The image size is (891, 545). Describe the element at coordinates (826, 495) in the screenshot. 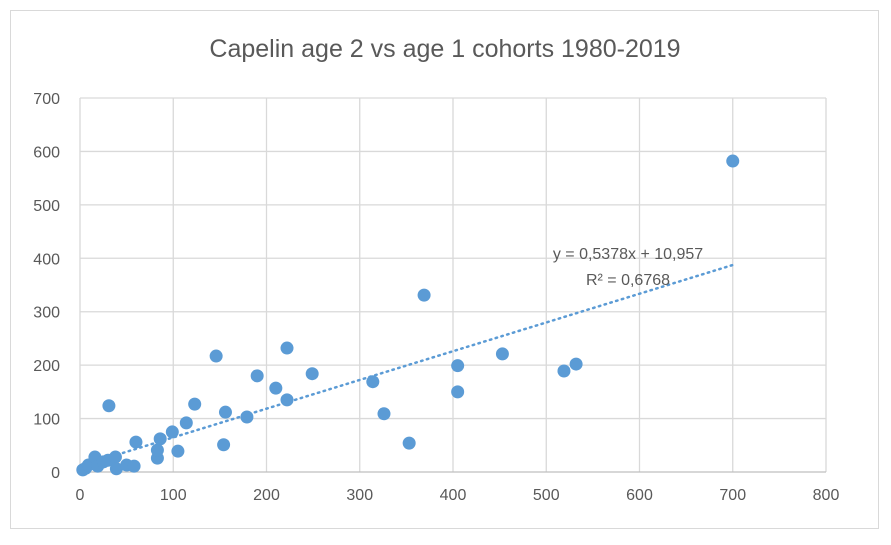

I see `x-tick-label: 800` at that location.